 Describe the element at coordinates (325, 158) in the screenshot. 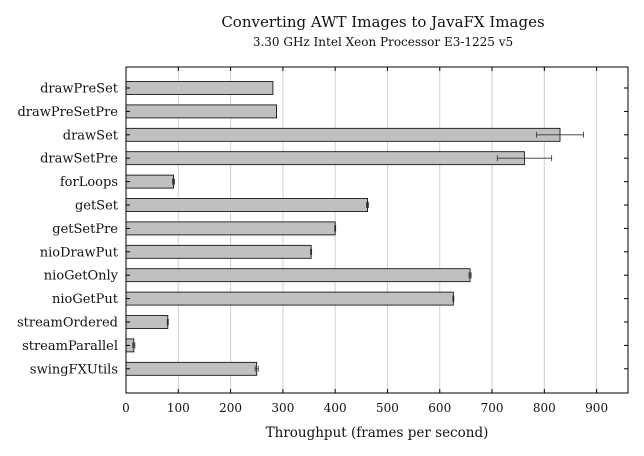

I see `bar-drawSetPre` at that location.